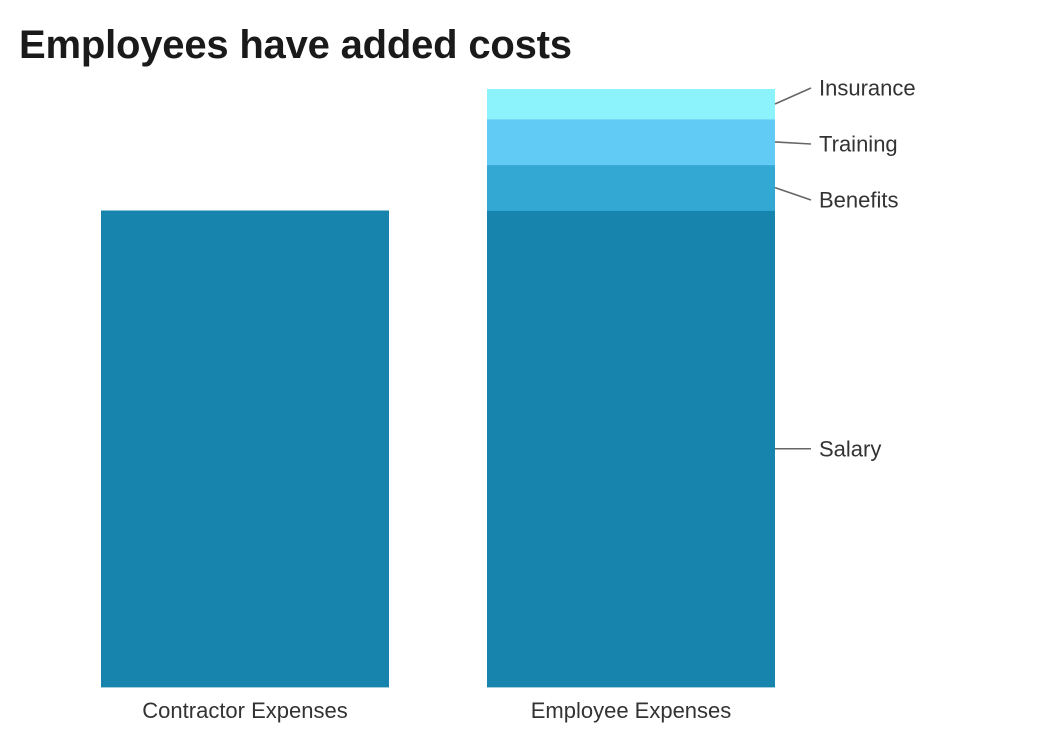  What do you see at coordinates (858, 144) in the screenshot?
I see `segment-label-training: Training` at bounding box center [858, 144].